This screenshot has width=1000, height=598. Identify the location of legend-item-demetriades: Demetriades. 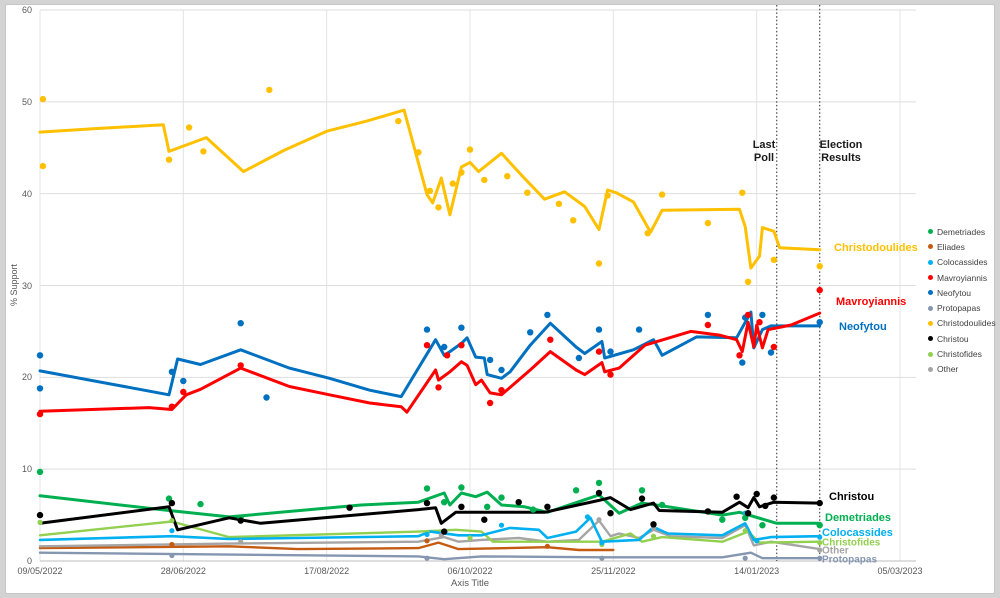
(962, 231).